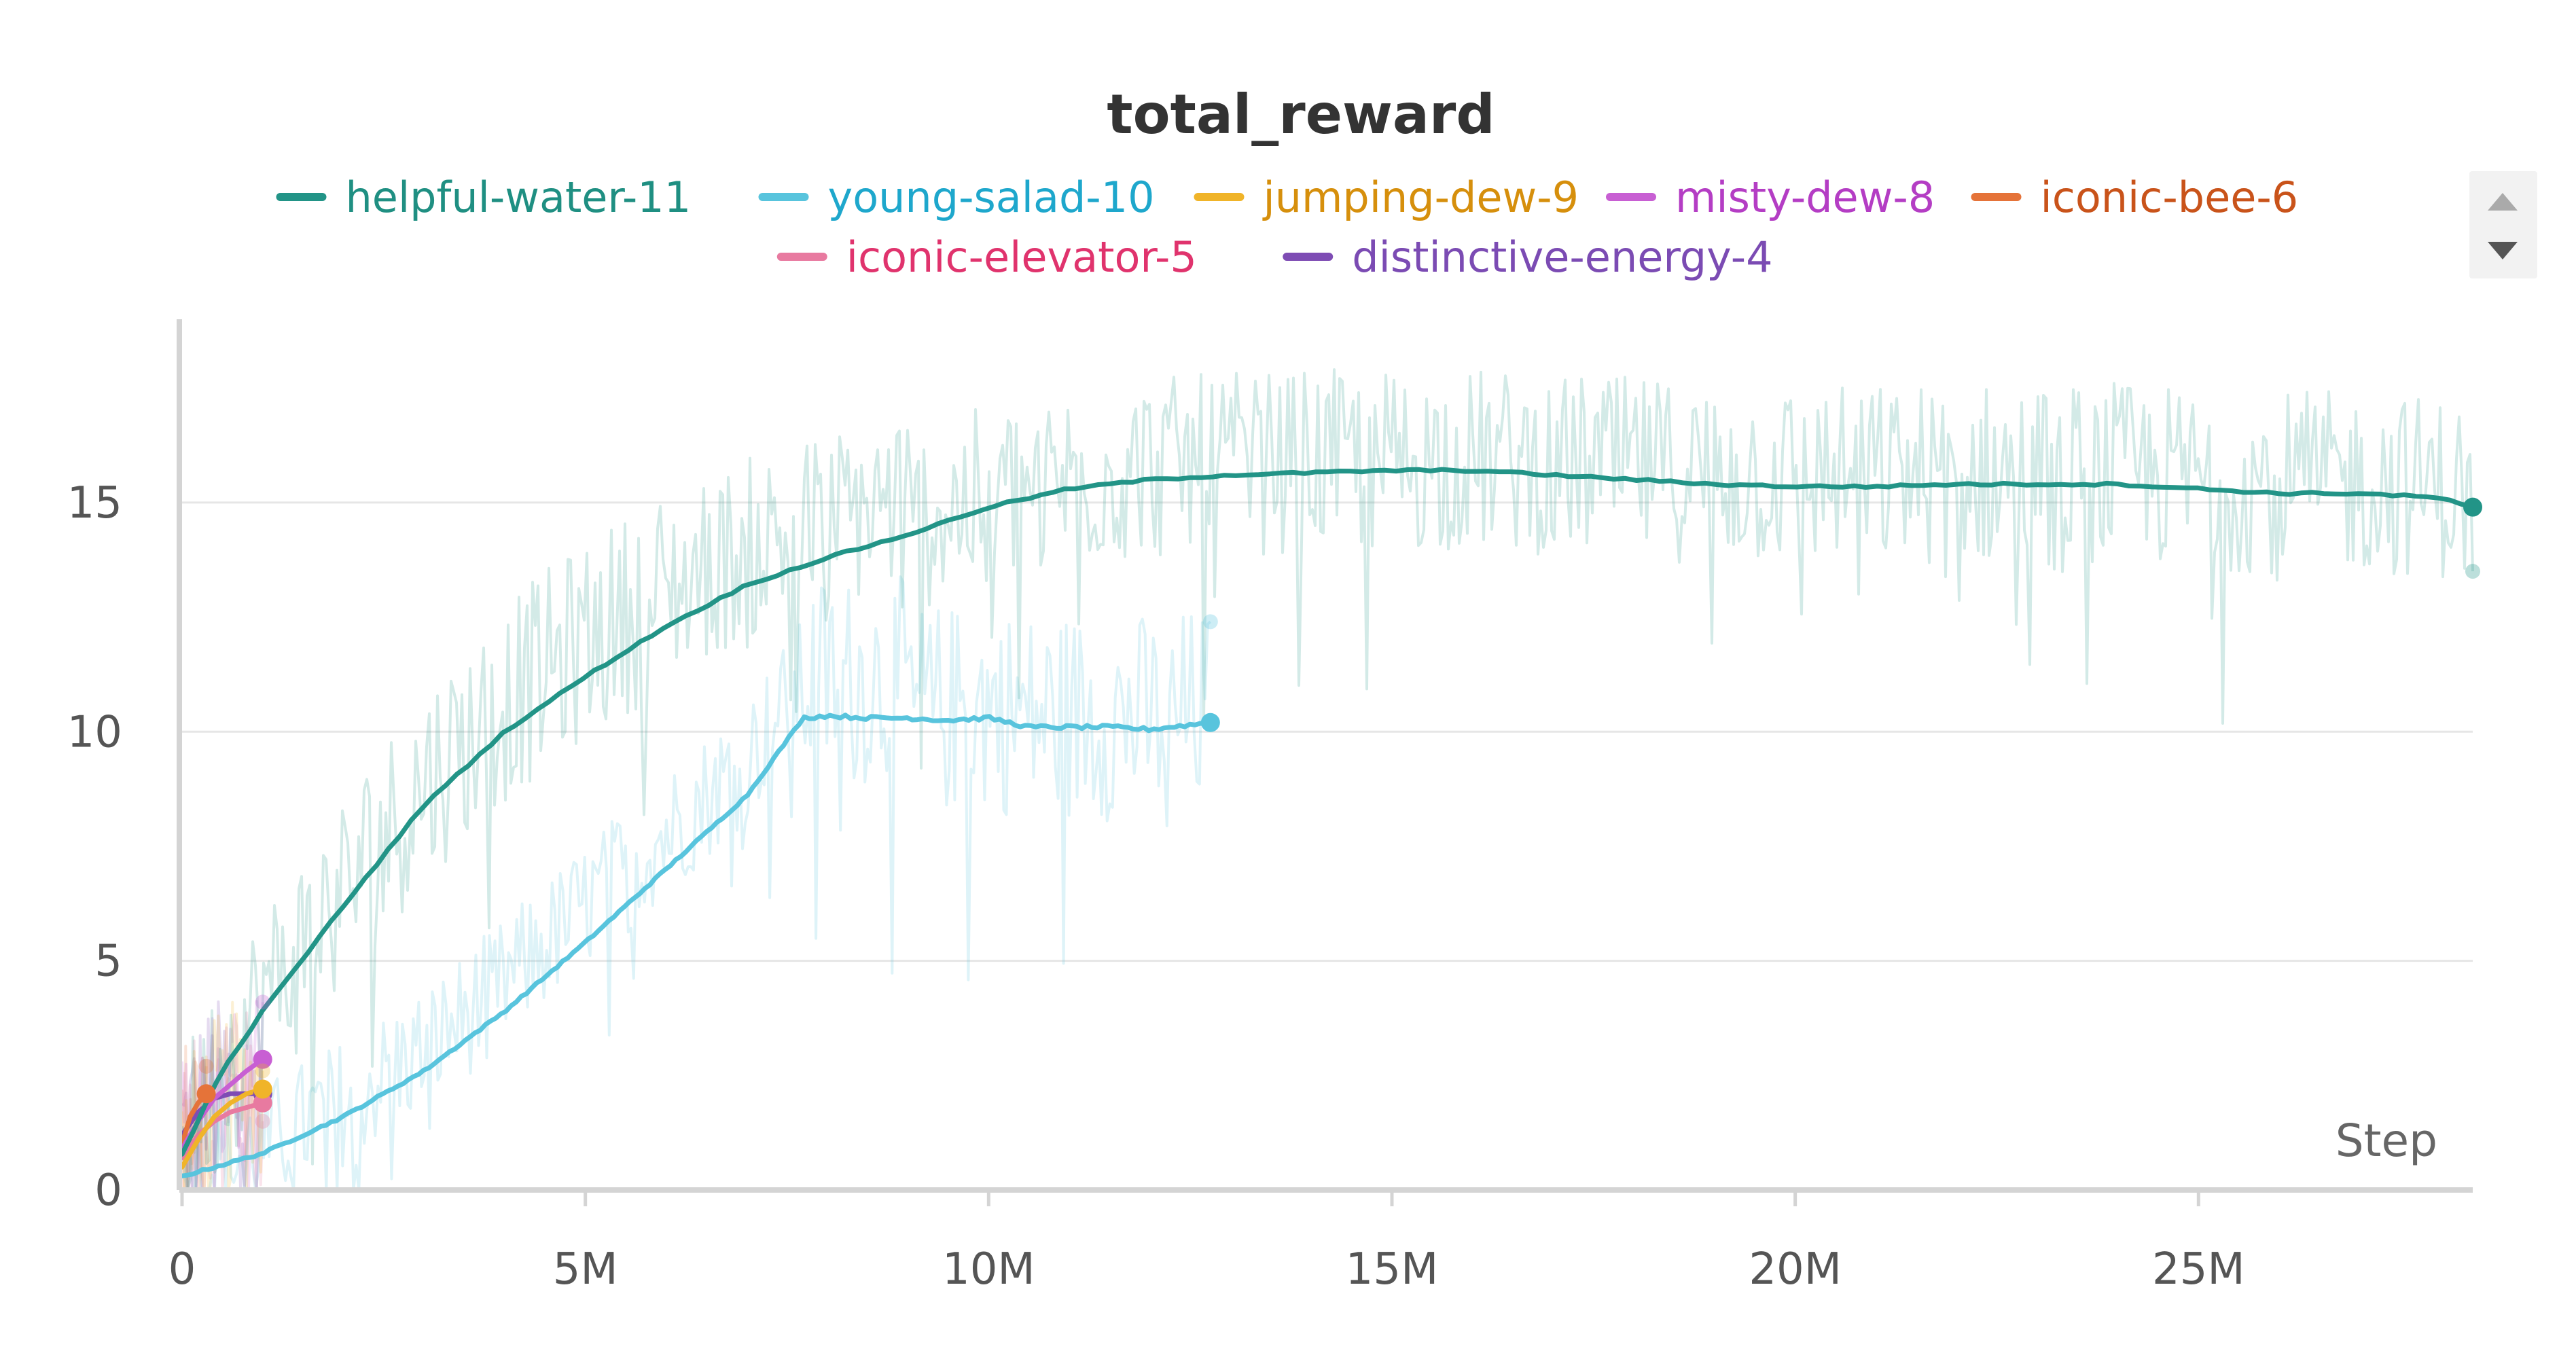  What do you see at coordinates (1805, 197) in the screenshot?
I see `legend-label-3: misty-dew-8` at bounding box center [1805, 197].